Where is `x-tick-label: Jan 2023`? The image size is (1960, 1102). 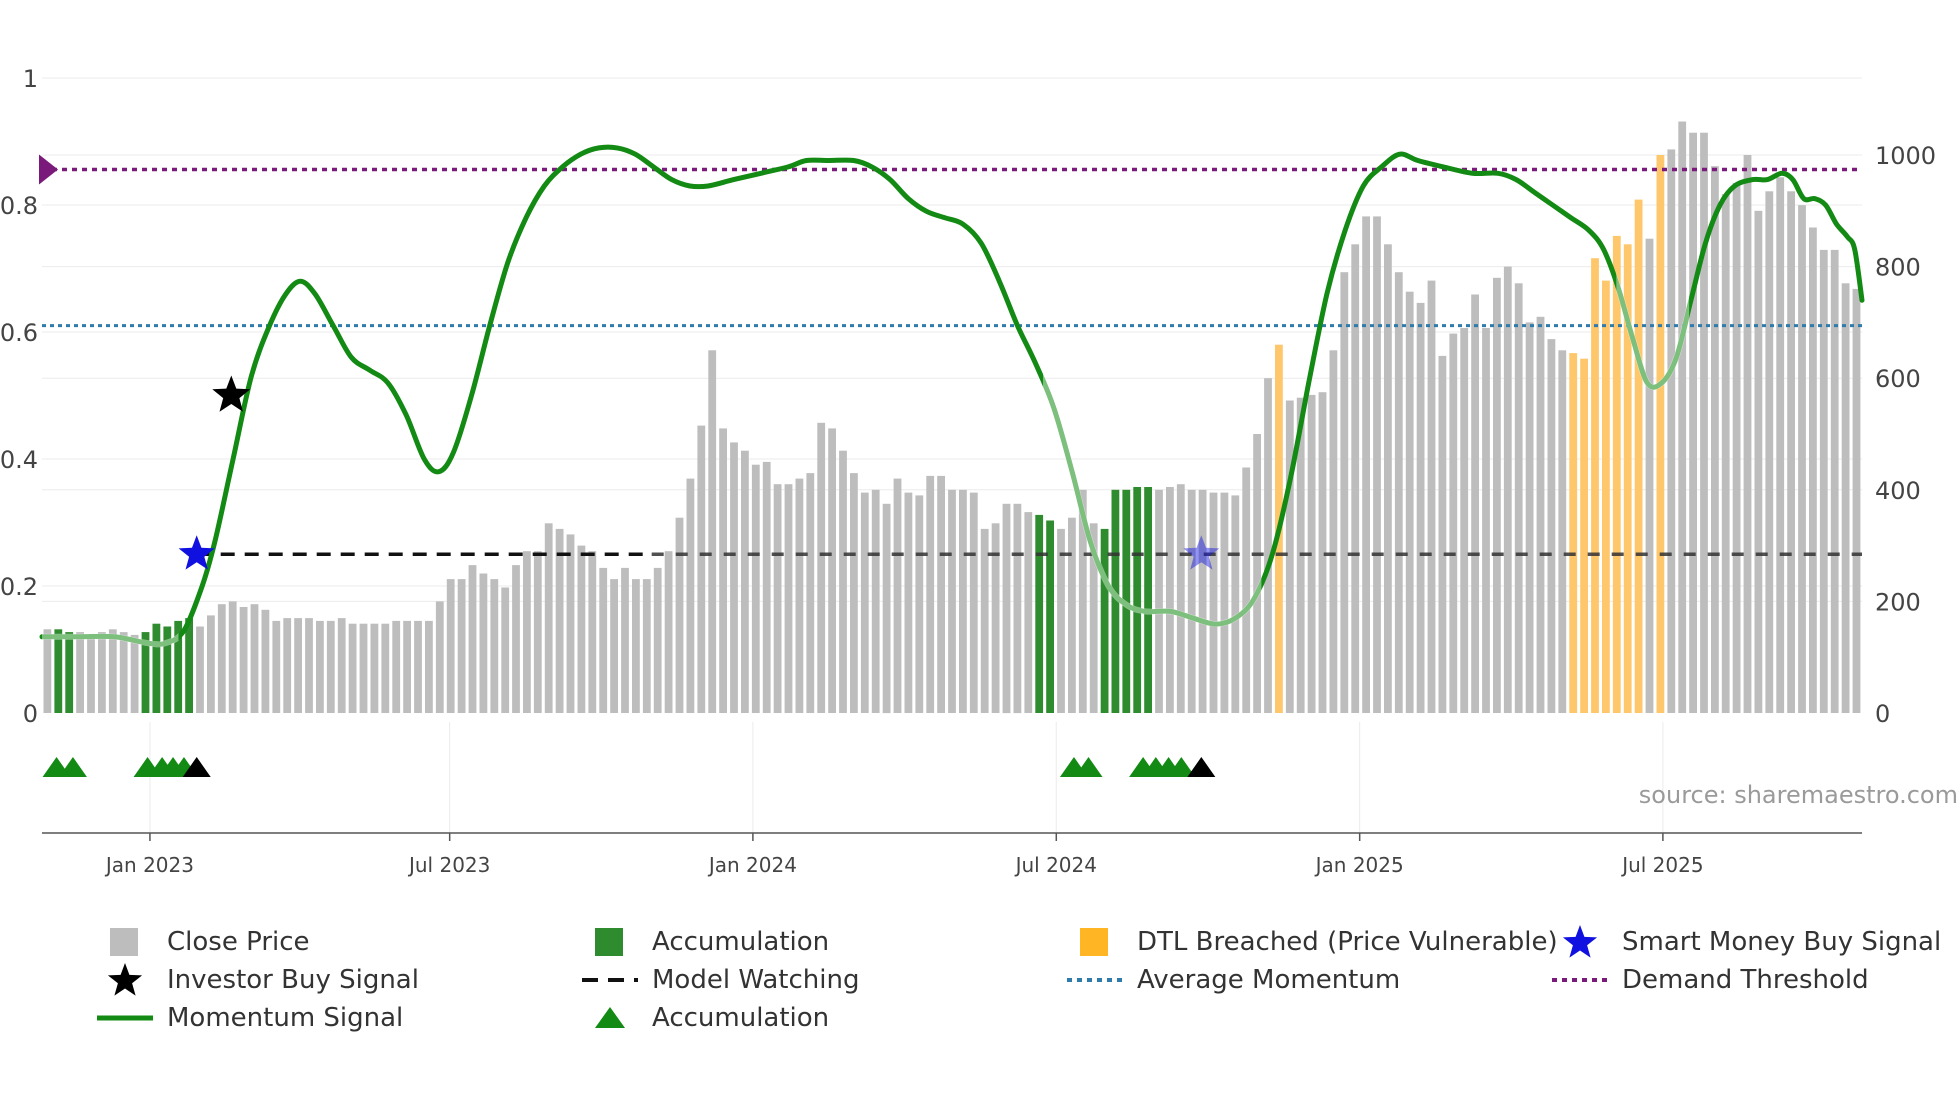
x-tick-label: Jan 2023 is located at coordinates (149, 865).